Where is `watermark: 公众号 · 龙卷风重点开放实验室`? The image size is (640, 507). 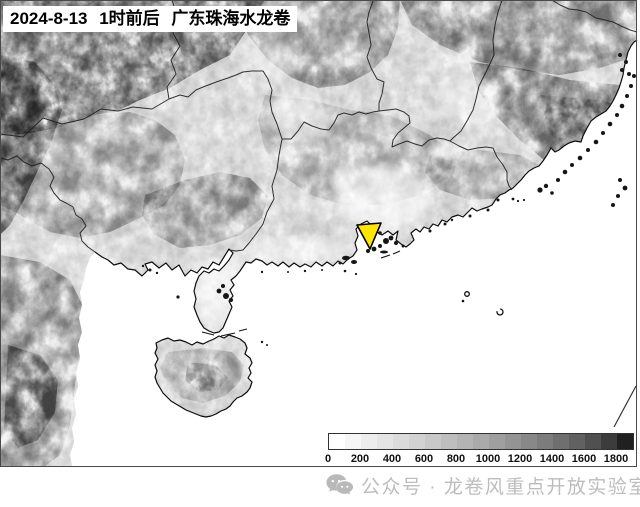
watermark: 公众号 · 龙卷风重点开放实验室 is located at coordinates (483, 485).